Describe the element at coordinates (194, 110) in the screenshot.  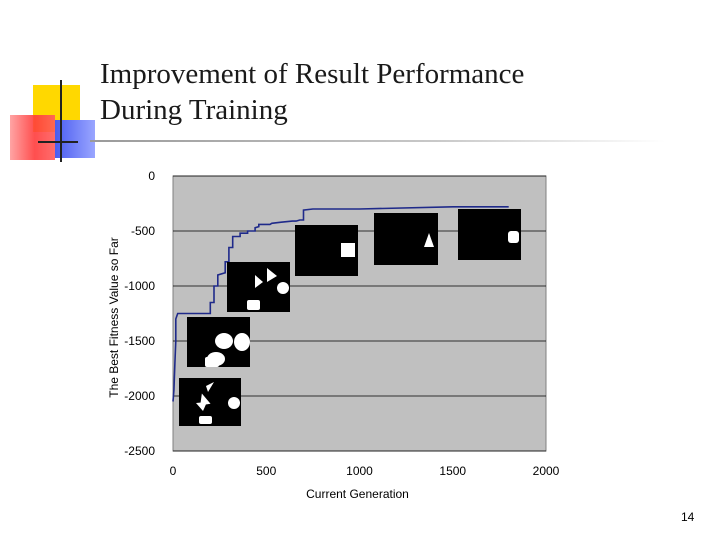
I see `slide-title-line-2: During Training` at that location.